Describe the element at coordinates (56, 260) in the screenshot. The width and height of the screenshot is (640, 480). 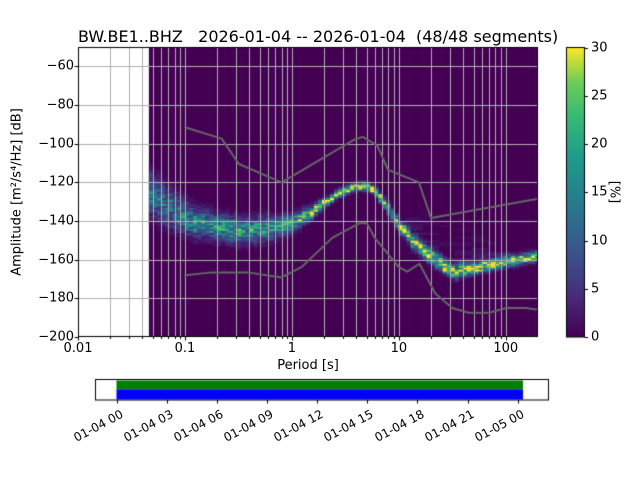
I see `y-tick-label: −160` at that location.